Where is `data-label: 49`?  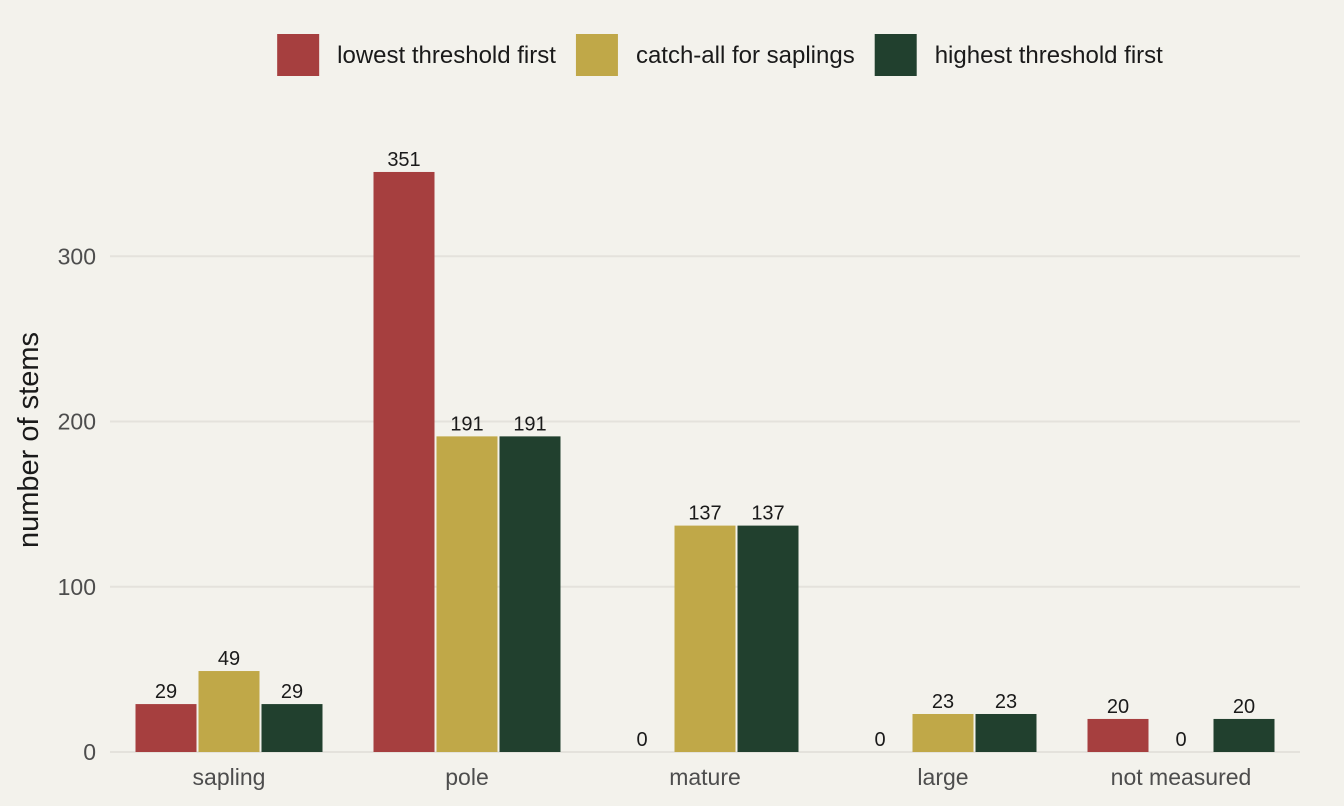 data-label: 49 is located at coordinates (229, 659).